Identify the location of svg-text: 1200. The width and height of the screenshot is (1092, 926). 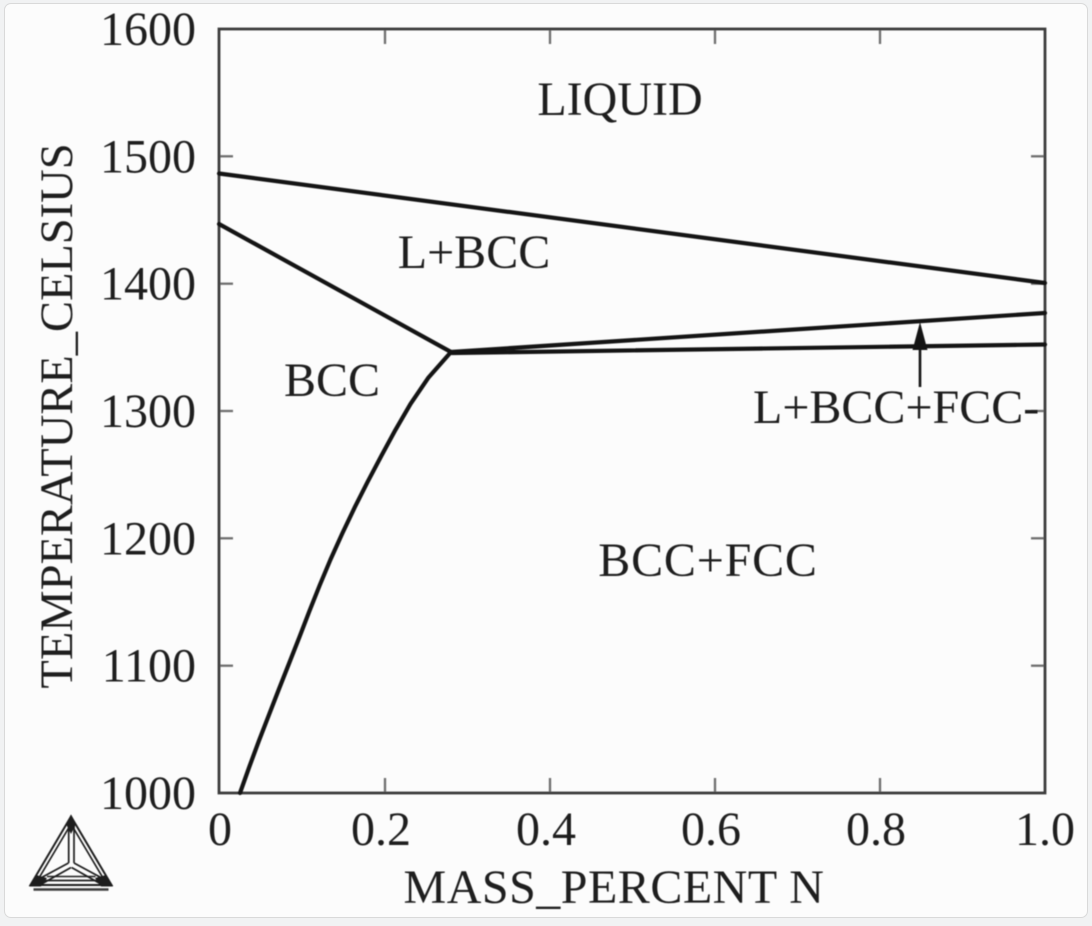
(148, 538).